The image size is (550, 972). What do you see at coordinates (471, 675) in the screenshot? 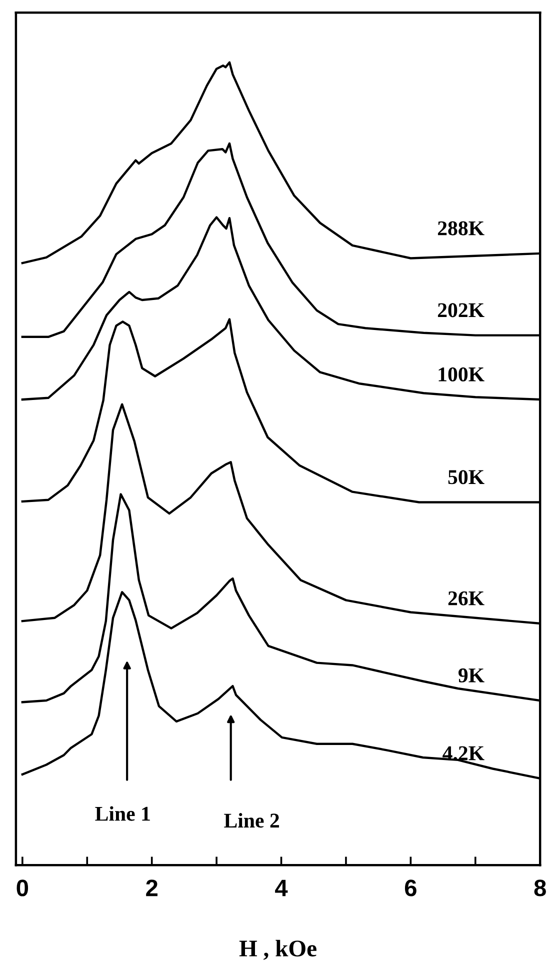
I see `series-label: 9K` at bounding box center [471, 675].